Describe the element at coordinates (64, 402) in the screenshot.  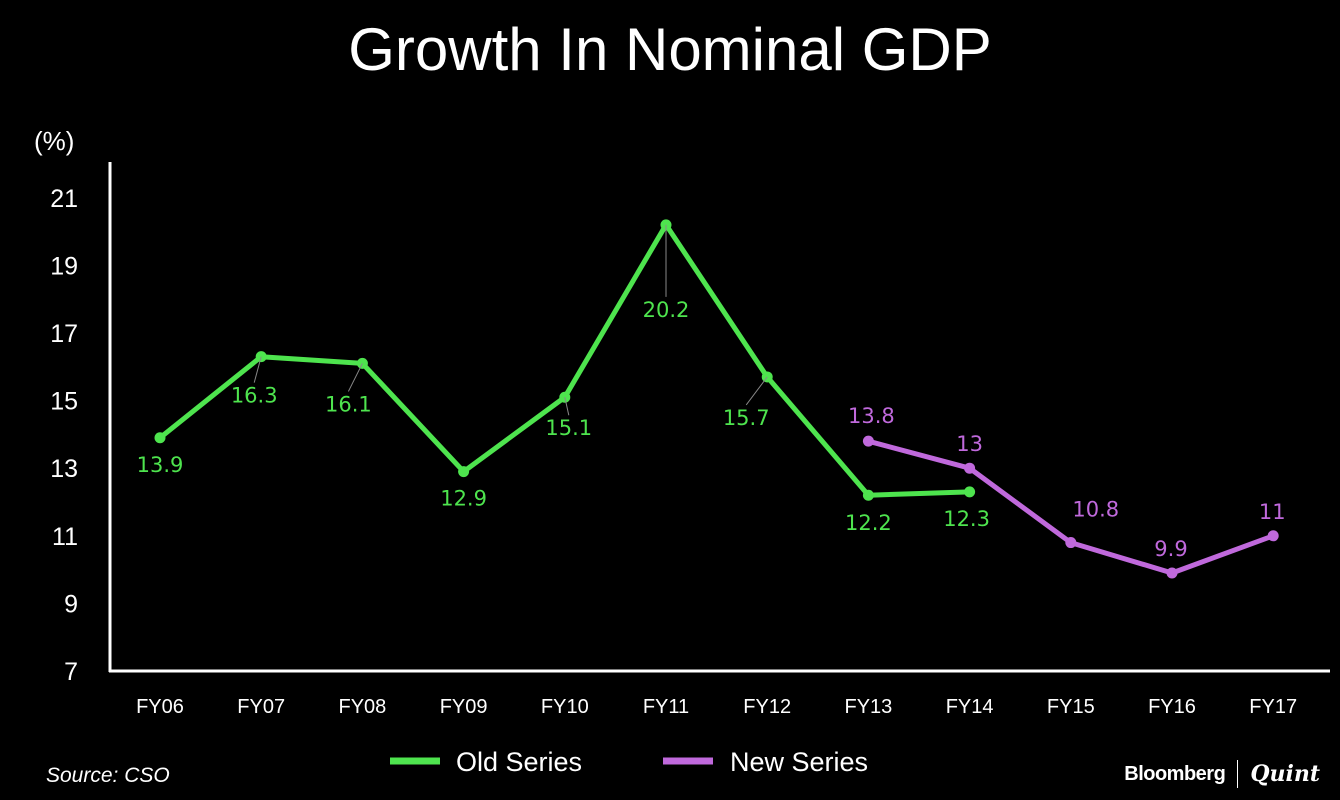
I see `y-tick-label: 15` at that location.